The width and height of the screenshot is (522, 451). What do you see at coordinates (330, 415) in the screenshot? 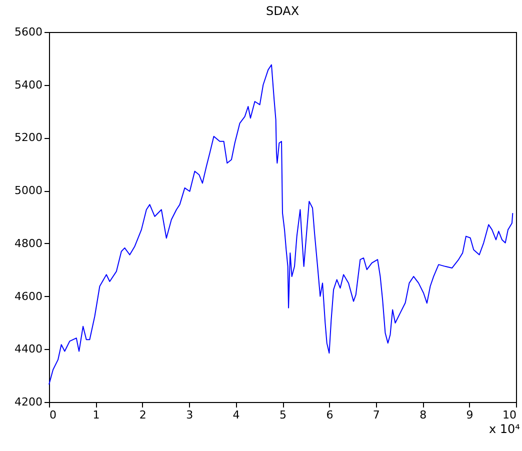
I see `x-tick-label: 6` at bounding box center [330, 415].